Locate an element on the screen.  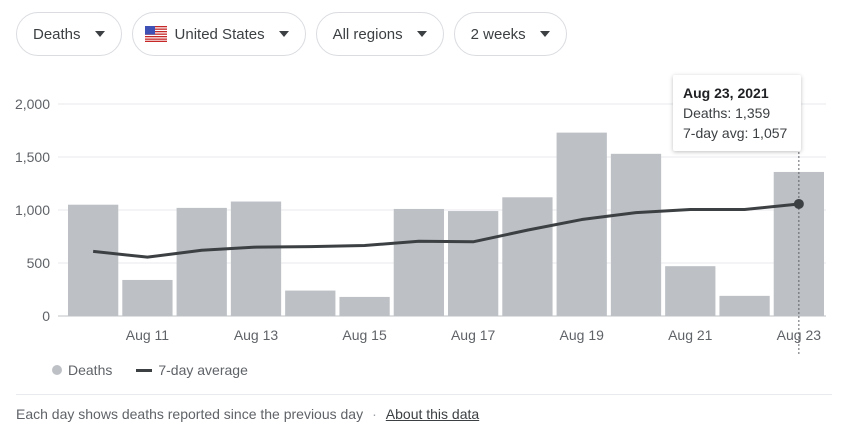
filter-bar: Deaths United States All regions 2 weeks is located at coordinates (291, 34).